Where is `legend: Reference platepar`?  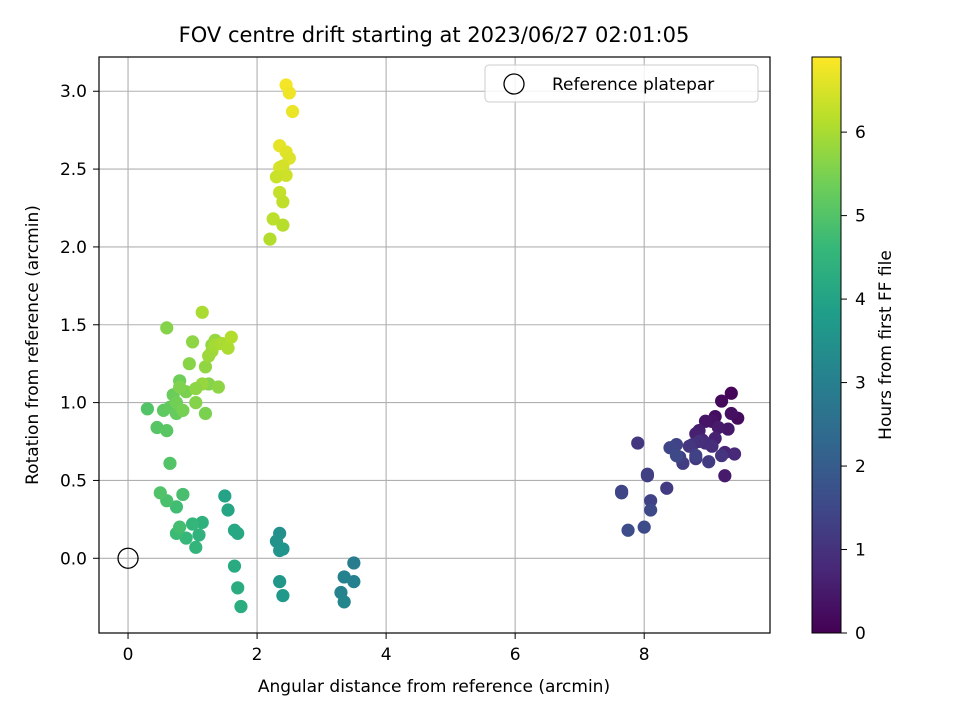
legend: Reference platepar is located at coordinates (621, 83).